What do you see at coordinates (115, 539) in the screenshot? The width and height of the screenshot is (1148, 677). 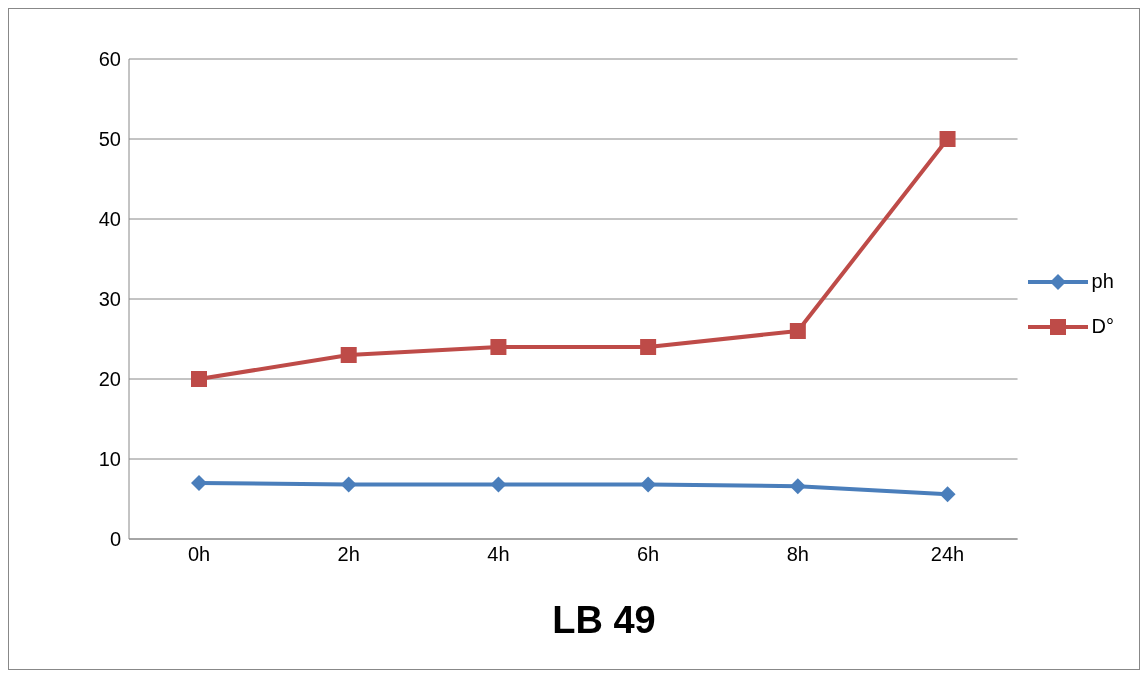 I see `y-tick-label: 0` at bounding box center [115, 539].